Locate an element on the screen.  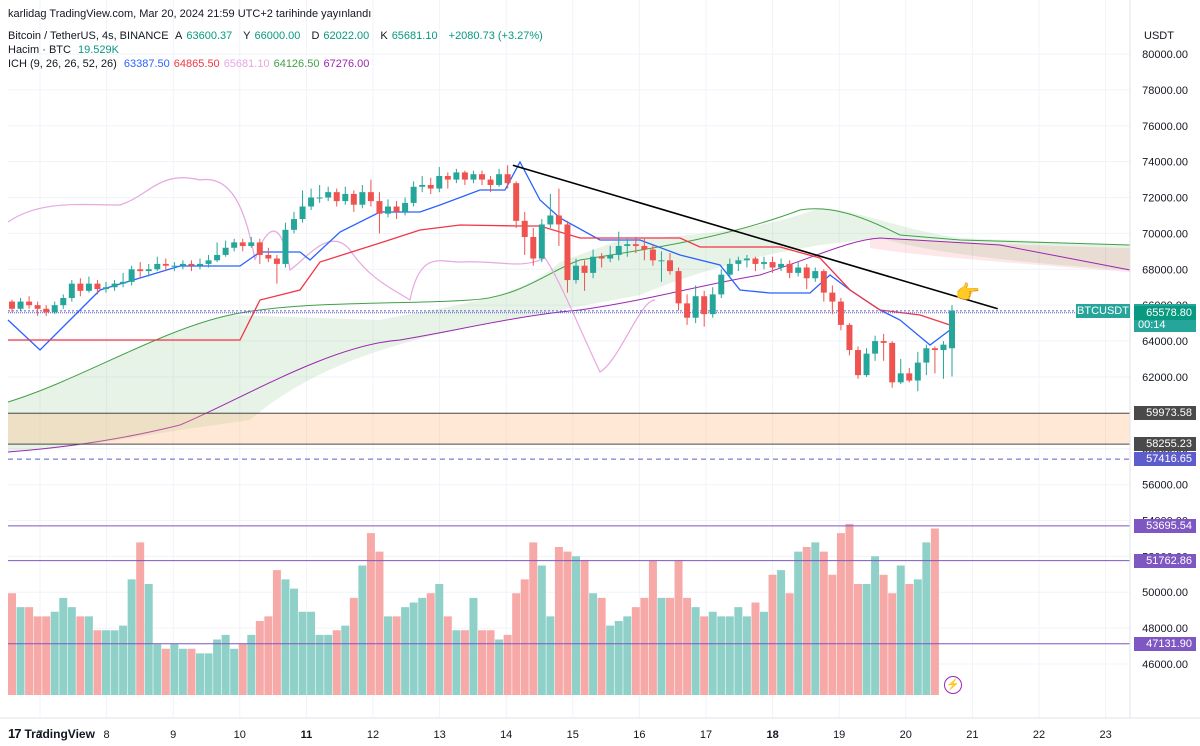
price-label: 51762.86 is located at coordinates (1165, 560).